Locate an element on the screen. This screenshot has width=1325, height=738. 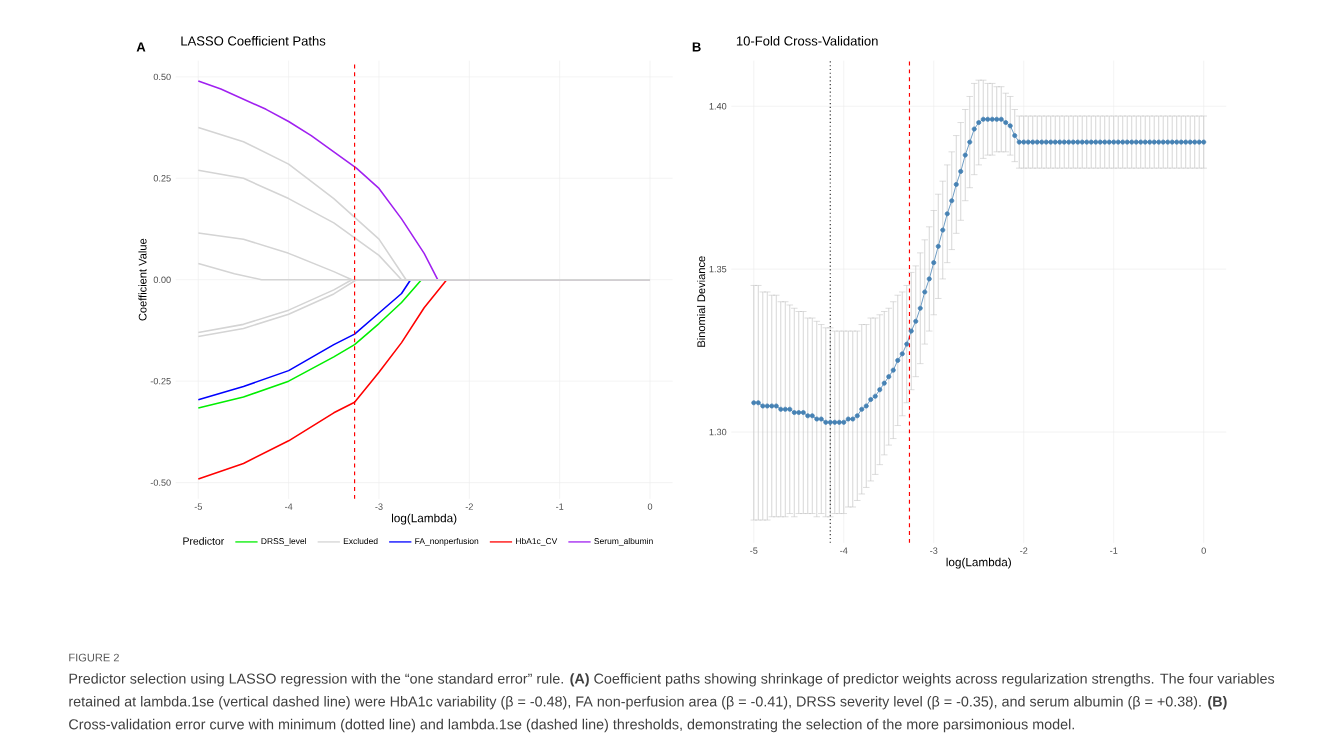
y-tick-label: 0.00 is located at coordinates (162, 279).